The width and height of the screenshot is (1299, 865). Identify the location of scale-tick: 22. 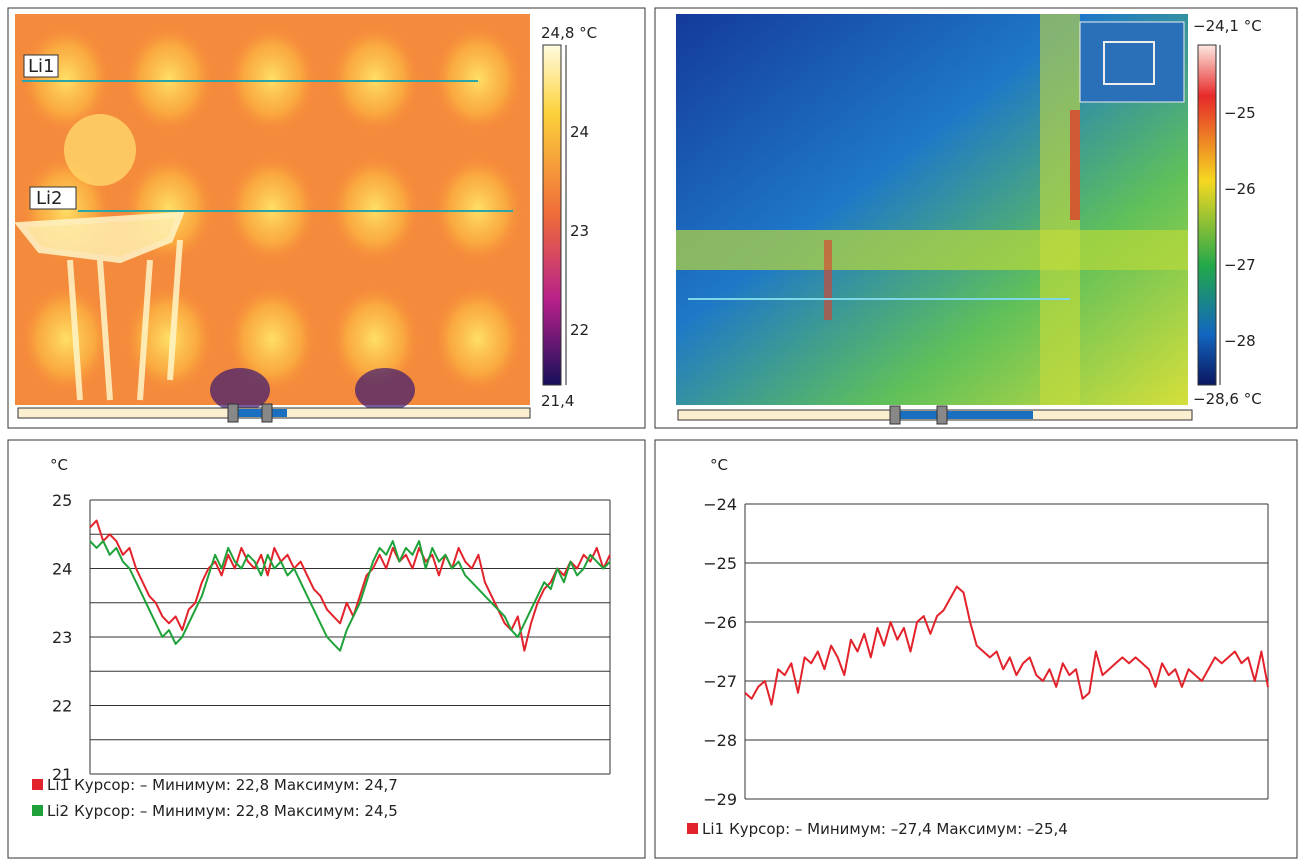
(579, 330).